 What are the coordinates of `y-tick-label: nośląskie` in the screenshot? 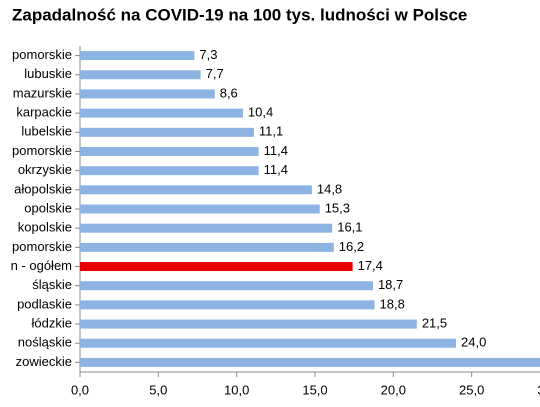 It's located at (45, 342).